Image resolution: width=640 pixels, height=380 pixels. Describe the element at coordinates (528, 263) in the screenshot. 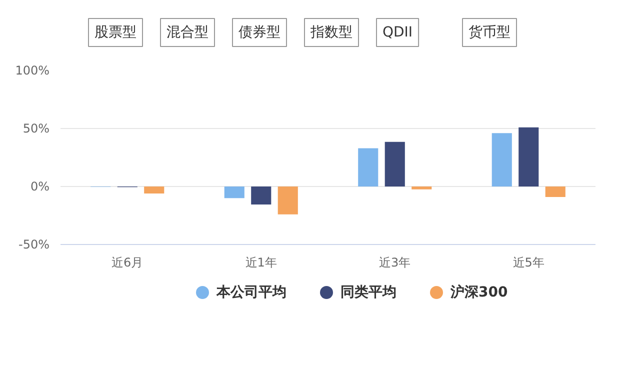

I see `x-tick-label: 近5年` at that location.